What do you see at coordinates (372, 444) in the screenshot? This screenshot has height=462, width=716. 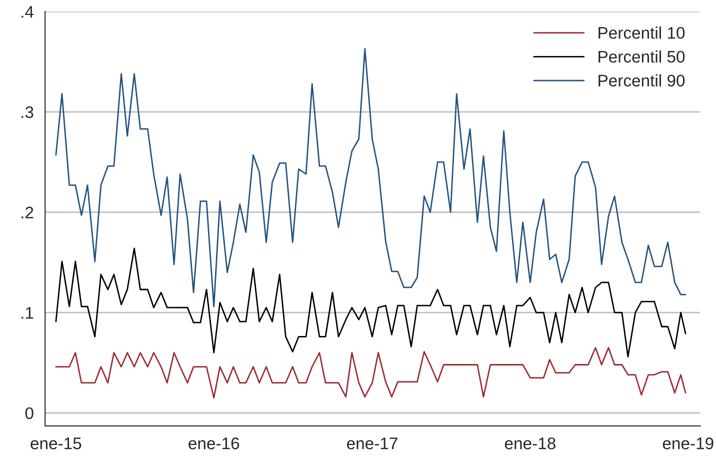 I see `x-tick-label: ene-17` at bounding box center [372, 444].